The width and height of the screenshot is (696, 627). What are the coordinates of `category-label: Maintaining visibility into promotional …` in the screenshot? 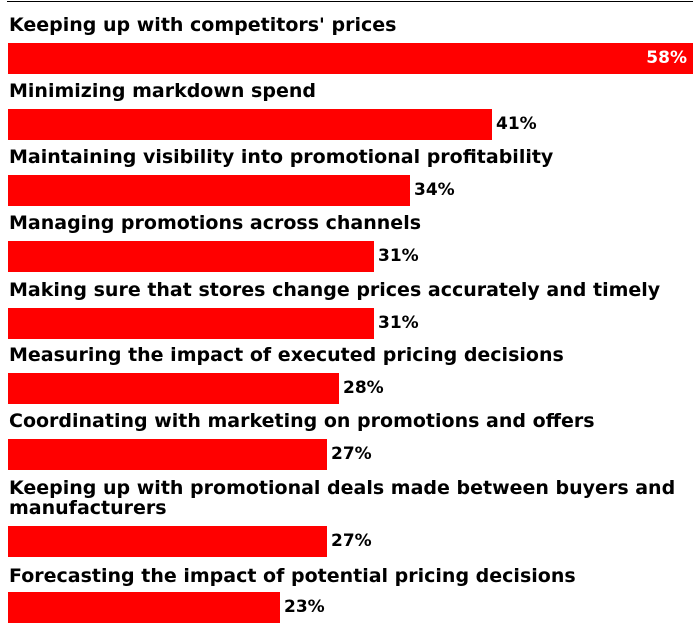 It's located at (281, 157).